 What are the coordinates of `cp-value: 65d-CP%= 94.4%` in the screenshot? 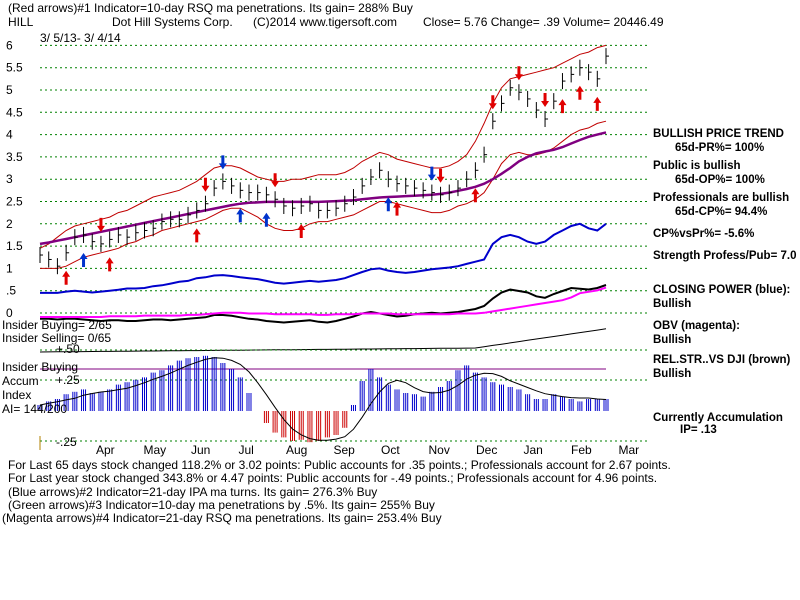 It's located at (721, 212).